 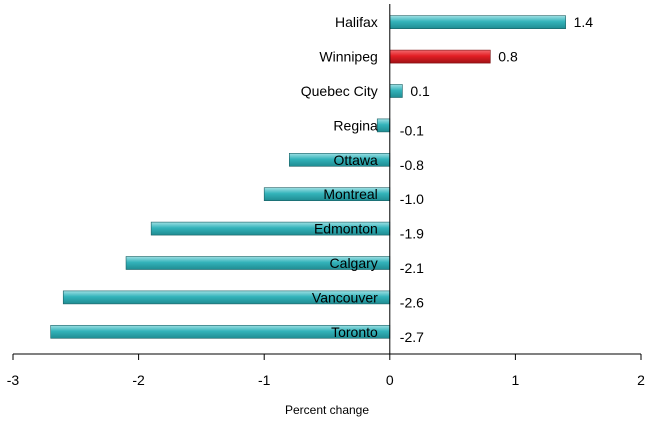 I want to click on x-tick-label: 0, so click(x=390, y=380).